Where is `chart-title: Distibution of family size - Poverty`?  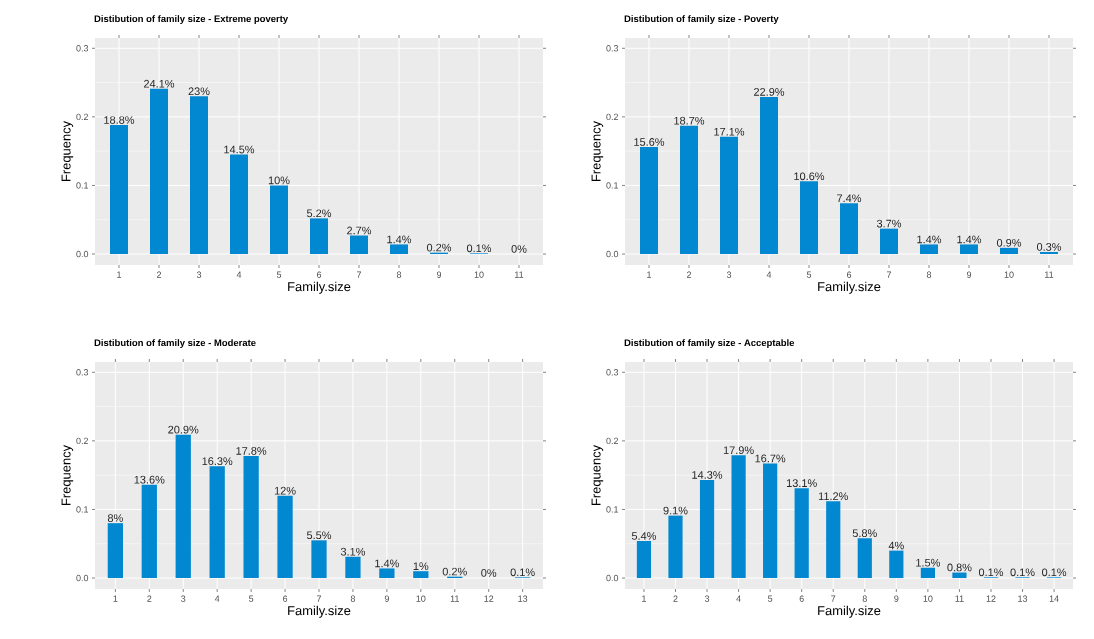
chart-title: Distibution of family size - Poverty is located at coordinates (701, 19).